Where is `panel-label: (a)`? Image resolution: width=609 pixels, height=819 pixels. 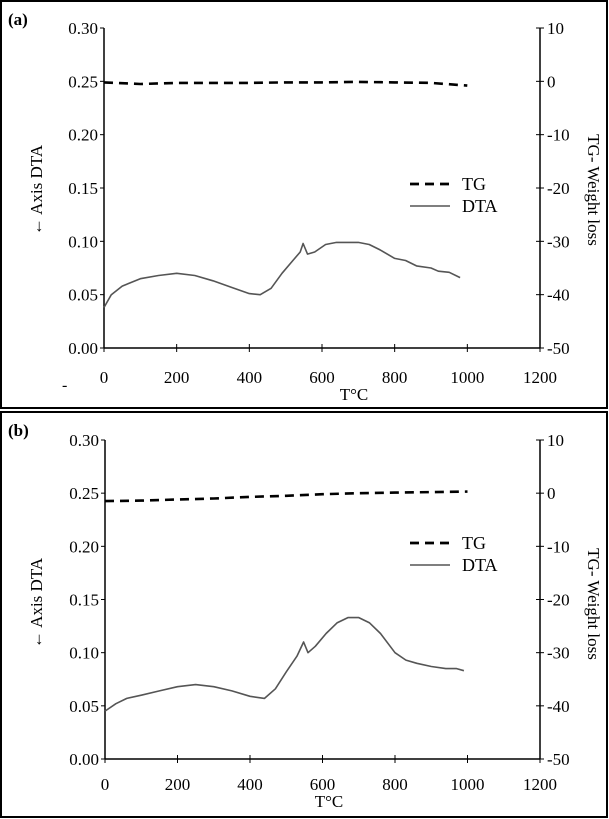
panel-label: (a) is located at coordinates (18, 19).